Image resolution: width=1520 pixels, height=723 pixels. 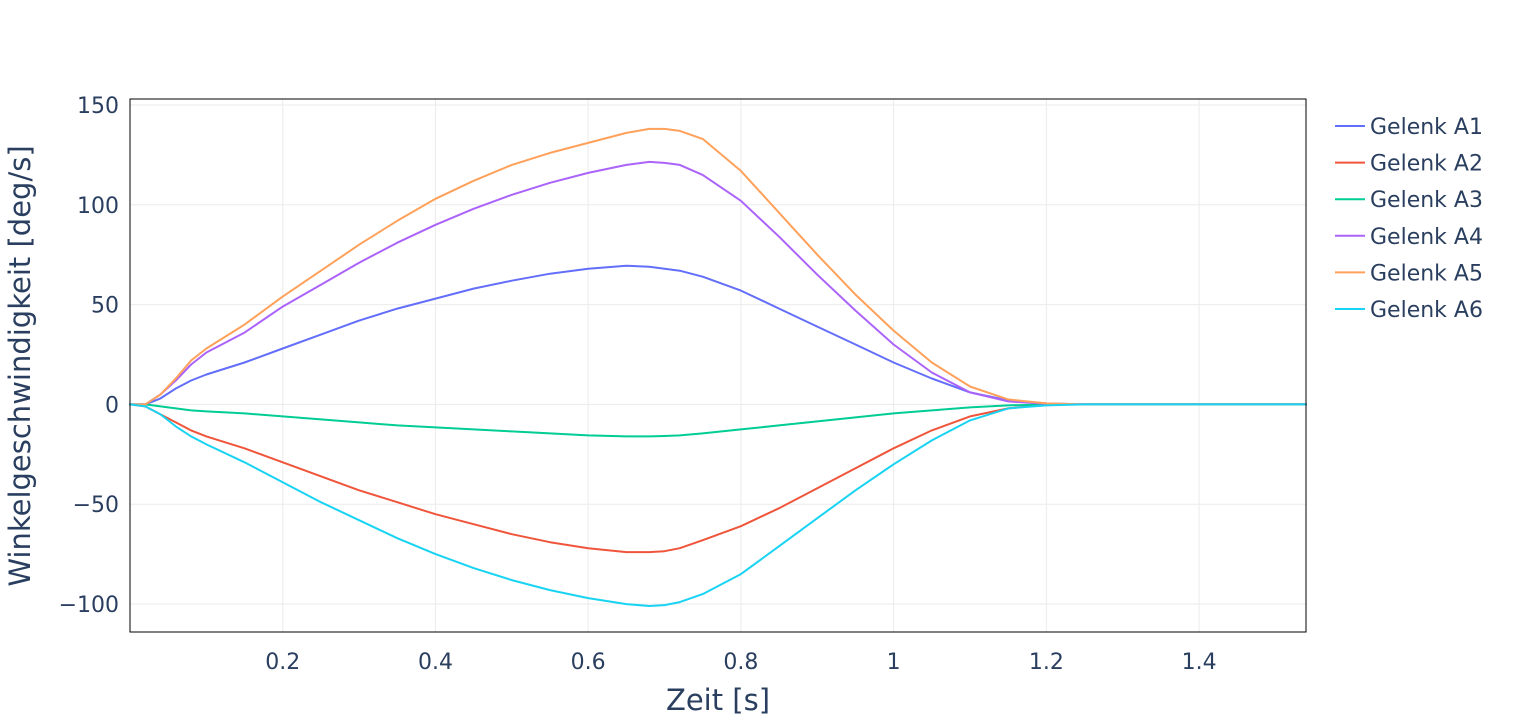 What do you see at coordinates (1199, 662) in the screenshot?
I see `x-tick-label: 1.4` at bounding box center [1199, 662].